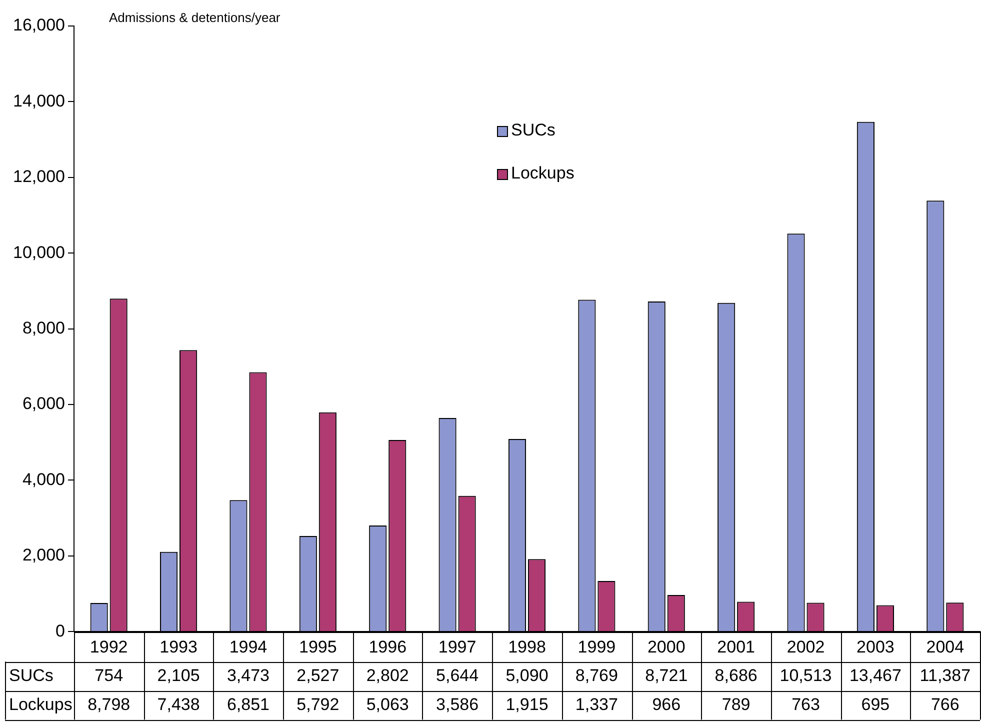 The image size is (981, 722). Describe the element at coordinates (736, 704) in the screenshot. I see `data-label: 789` at that location.